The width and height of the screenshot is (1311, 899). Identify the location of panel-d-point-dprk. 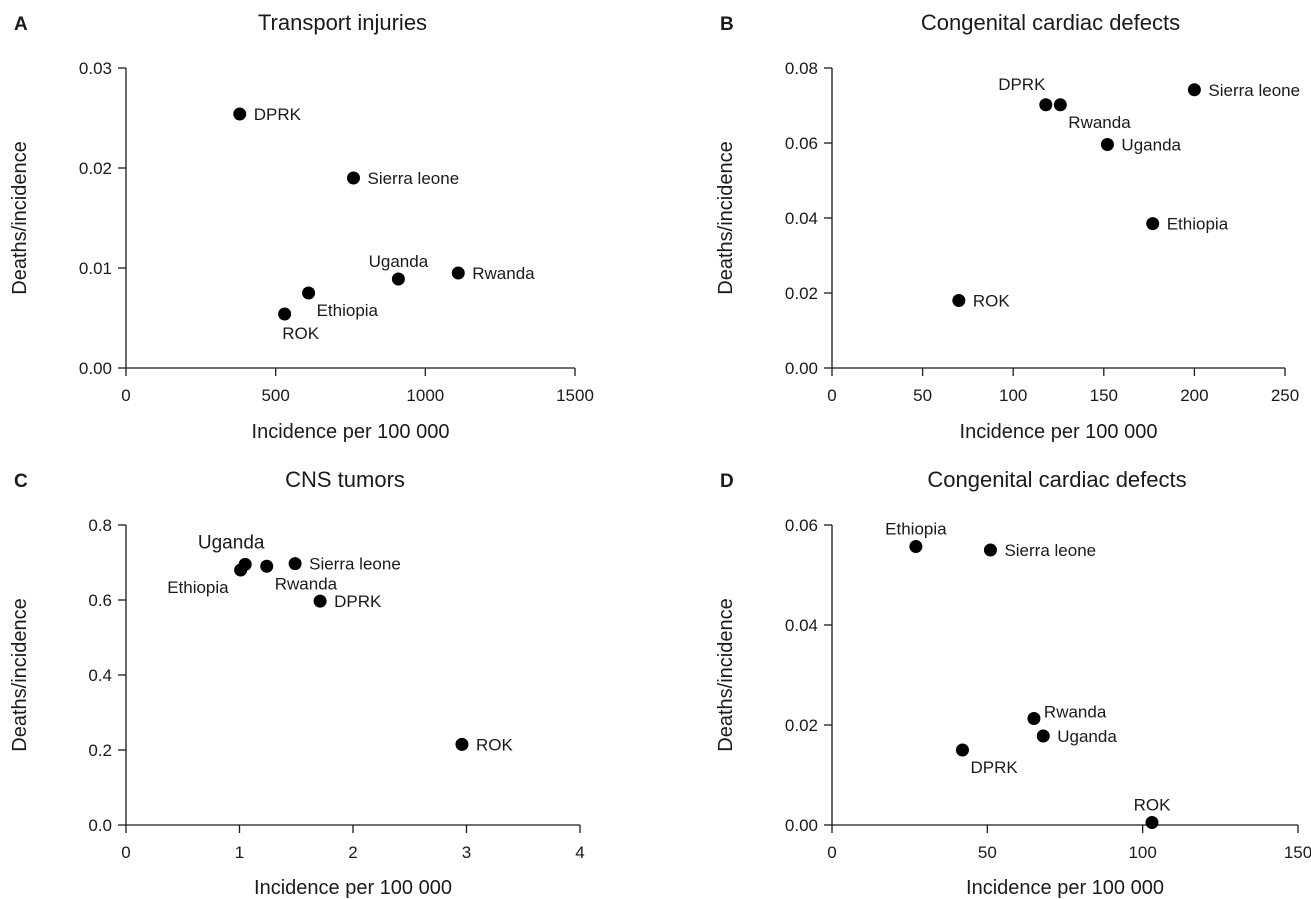
(962, 750).